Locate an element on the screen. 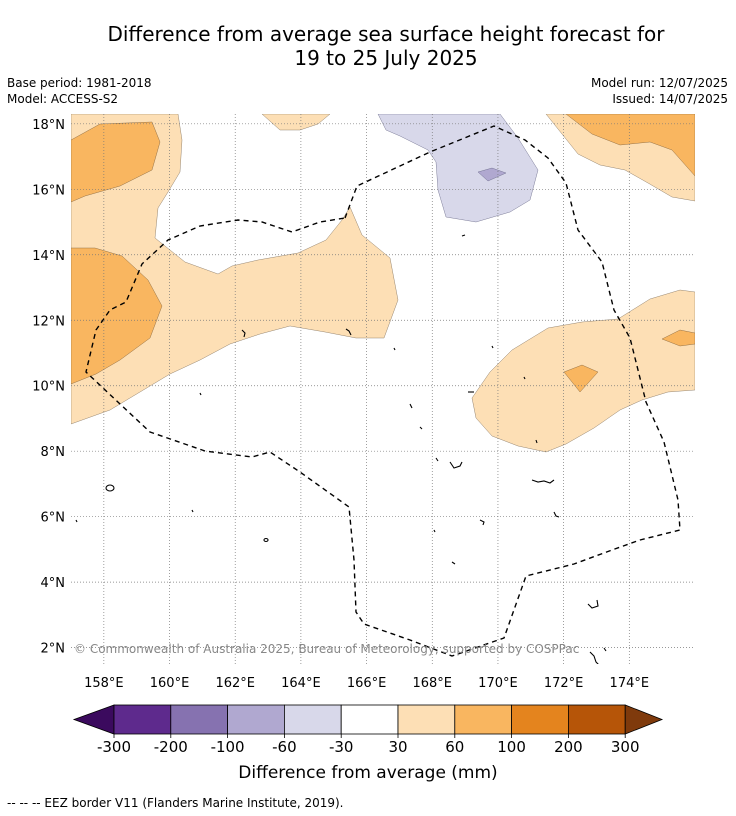 The width and height of the screenshot is (736, 816). colorbar-tick-label: 60 is located at coordinates (454, 747).